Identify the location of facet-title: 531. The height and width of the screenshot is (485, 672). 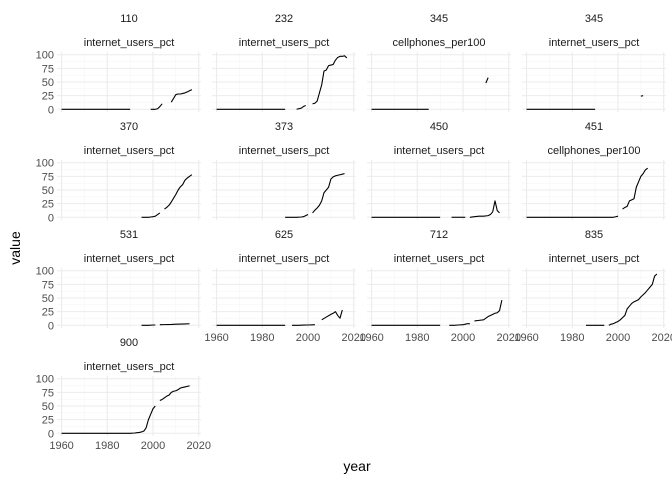
(129, 235).